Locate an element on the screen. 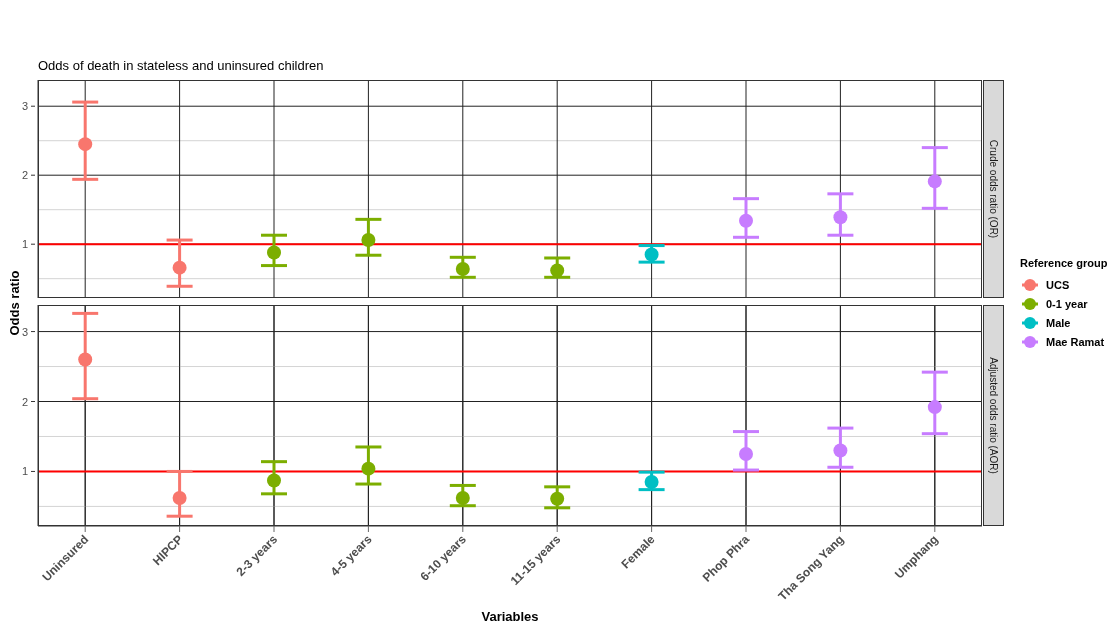 This screenshot has height=623, width=1108. x-axis-title: Variables is located at coordinates (510, 616).